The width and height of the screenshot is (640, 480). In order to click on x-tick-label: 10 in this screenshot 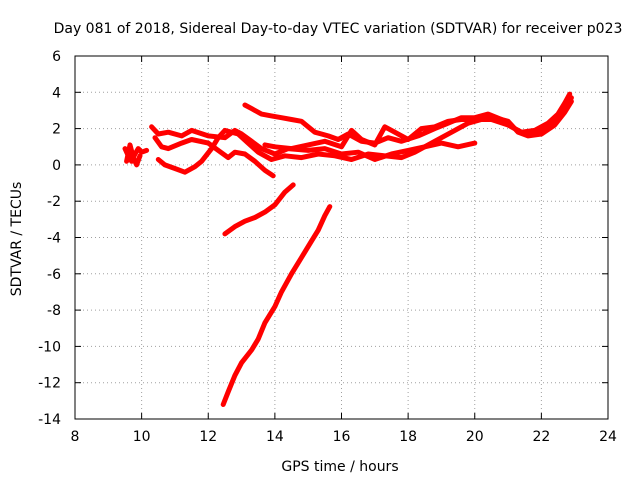, I will do `click(142, 437)`.